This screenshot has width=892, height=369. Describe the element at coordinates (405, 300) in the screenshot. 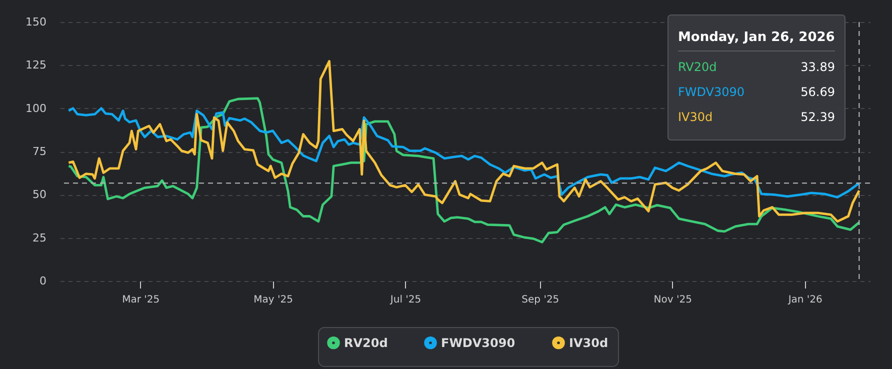

I see `x-tick-label: Jul '25` at that location.